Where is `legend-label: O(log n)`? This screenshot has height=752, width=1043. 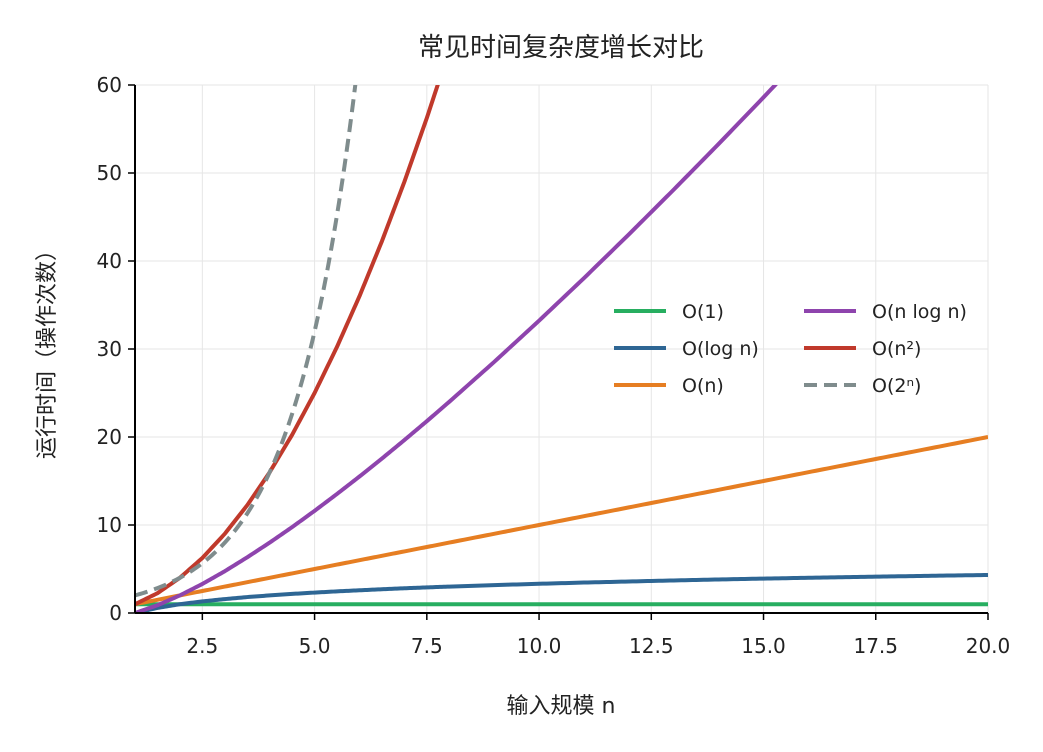
legend-label: O(log n) is located at coordinates (720, 349).